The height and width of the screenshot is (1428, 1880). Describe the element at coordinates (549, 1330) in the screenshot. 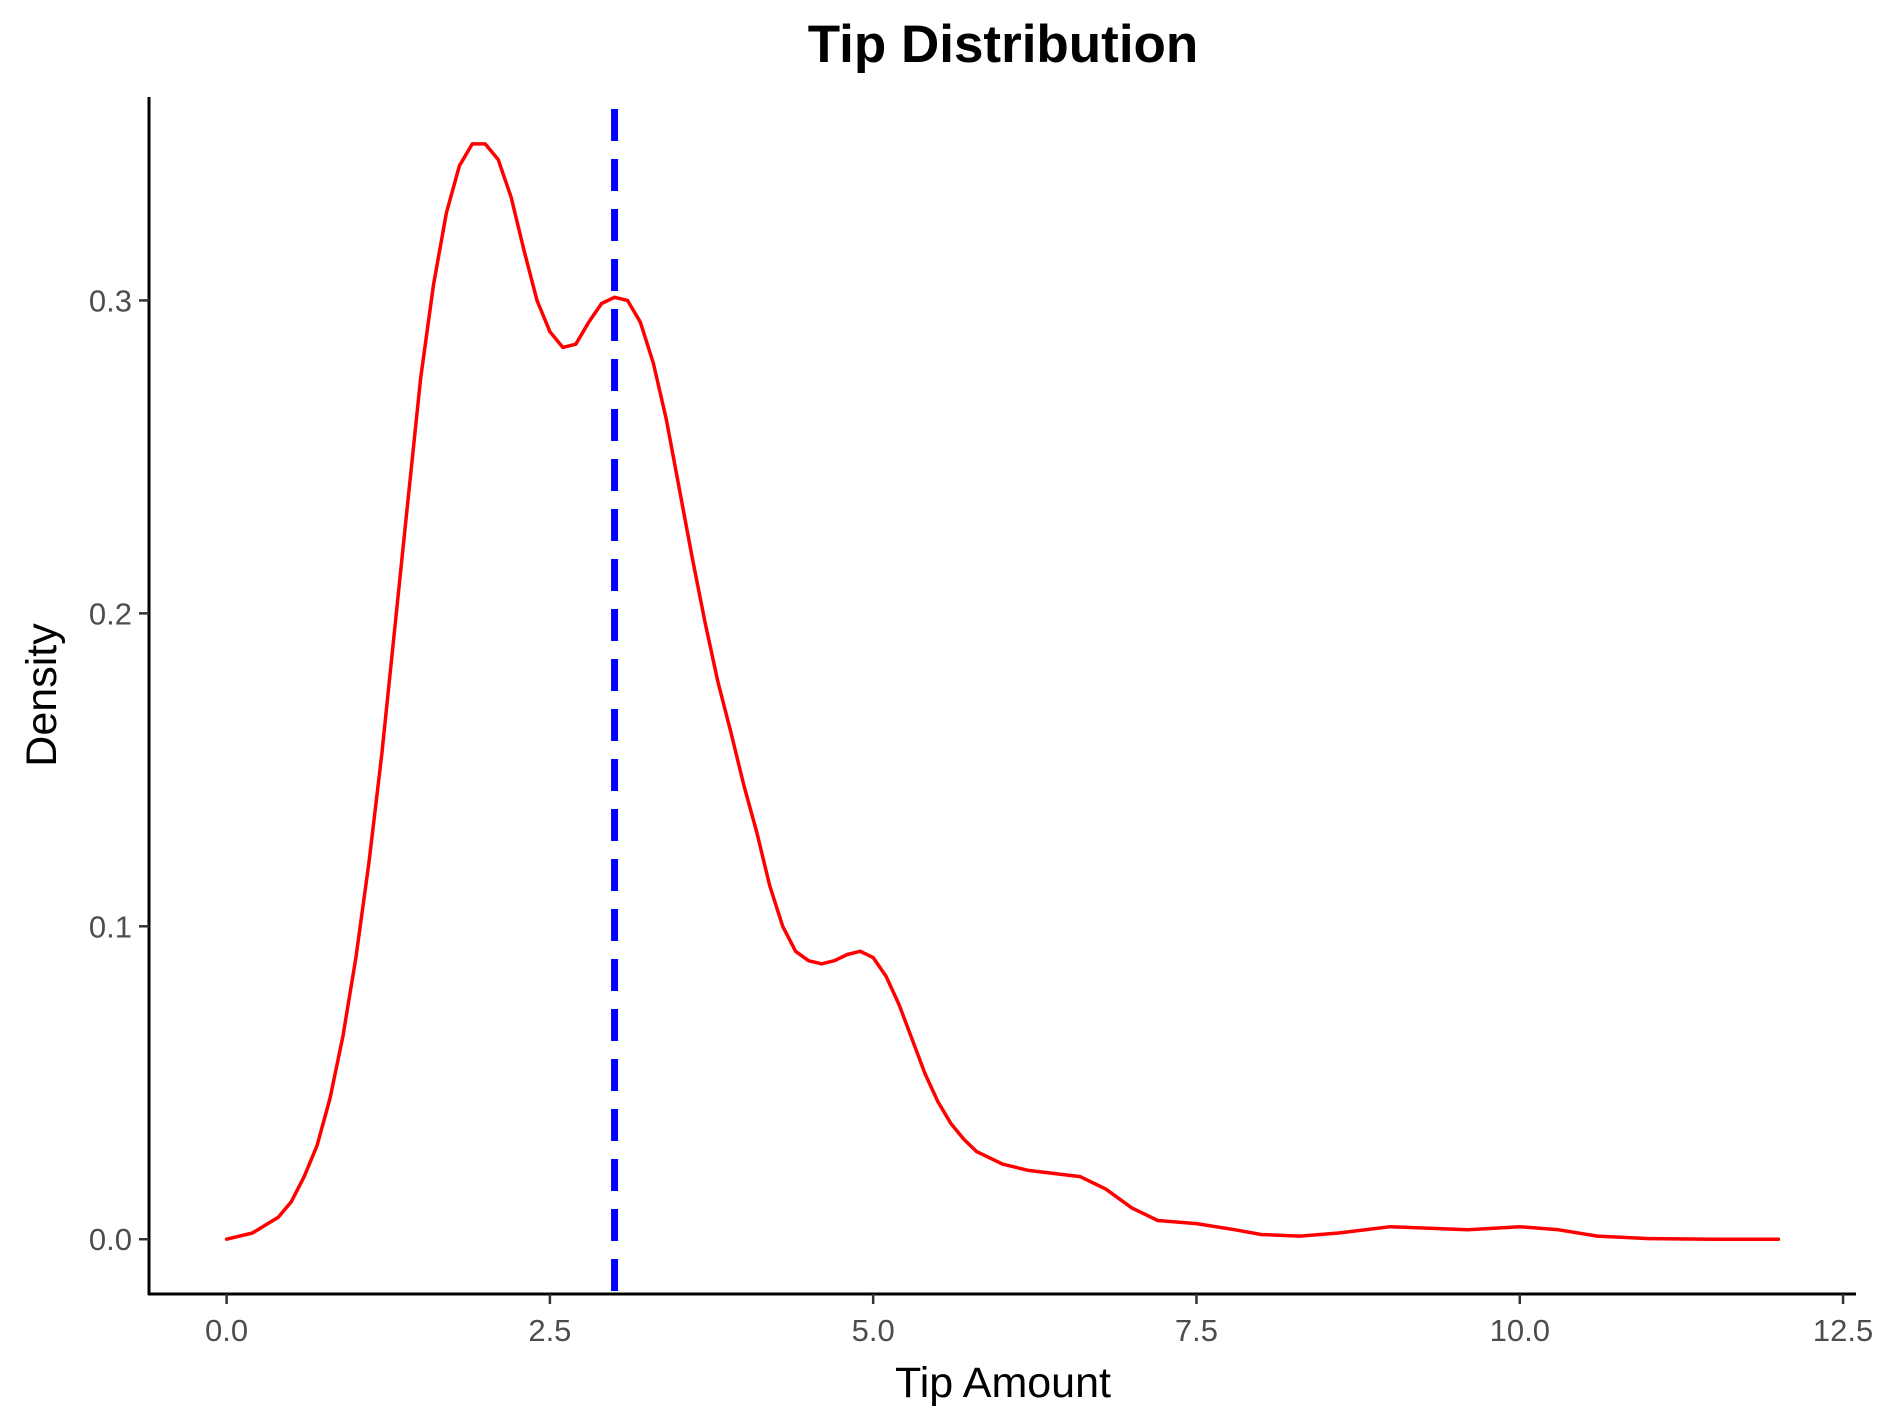

I see `x-tick-label: 2.5` at that location.